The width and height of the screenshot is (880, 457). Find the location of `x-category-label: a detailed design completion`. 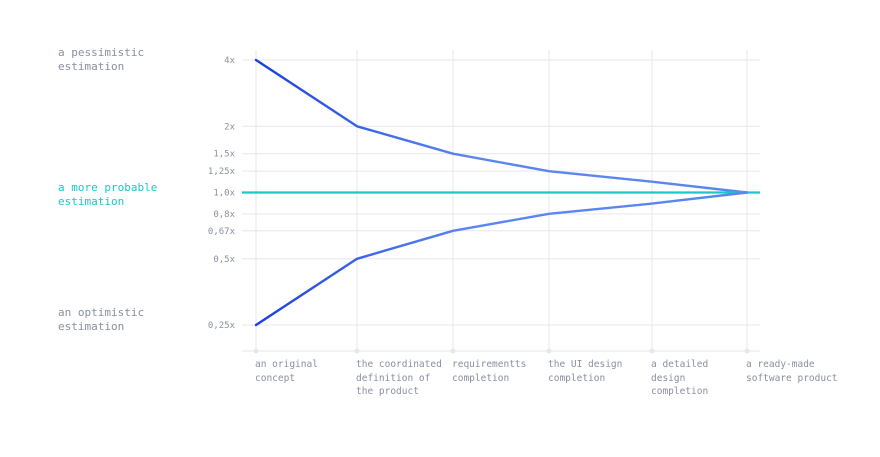

x-category-label: a detailed design completion is located at coordinates (680, 378).